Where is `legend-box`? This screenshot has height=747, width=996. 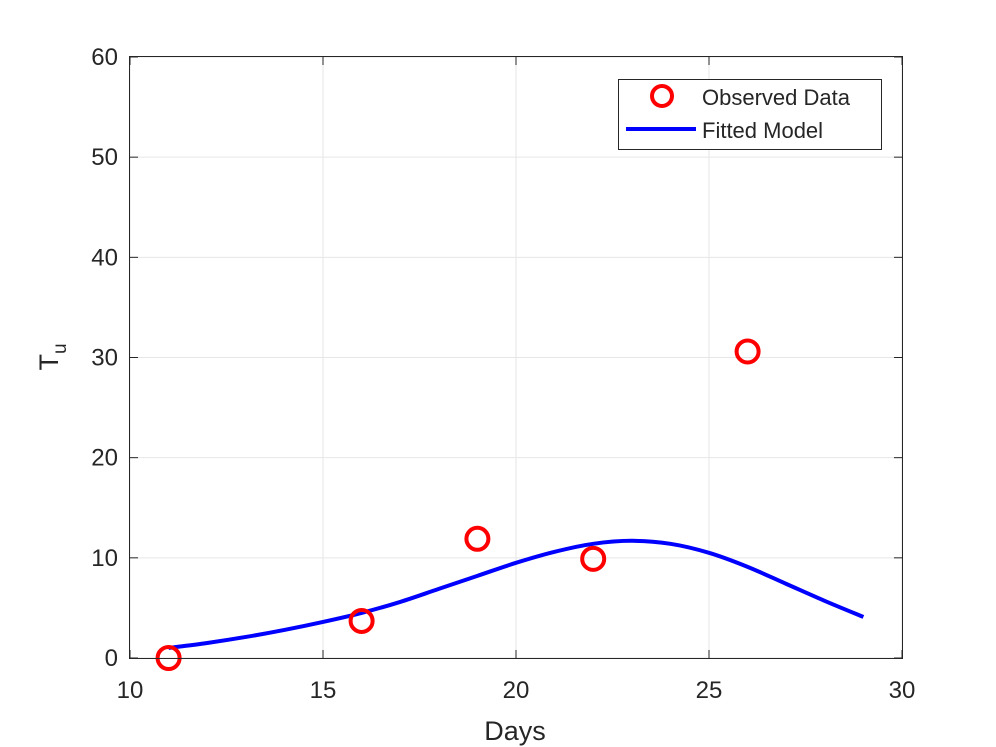 legend-box is located at coordinates (750, 114).